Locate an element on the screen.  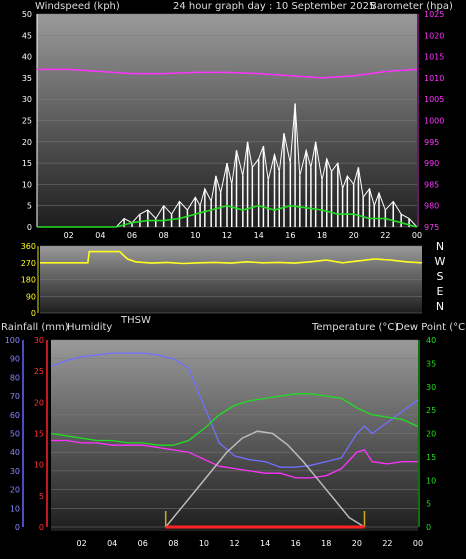
temperature-tick-label: 15 is located at coordinates (431, 457).